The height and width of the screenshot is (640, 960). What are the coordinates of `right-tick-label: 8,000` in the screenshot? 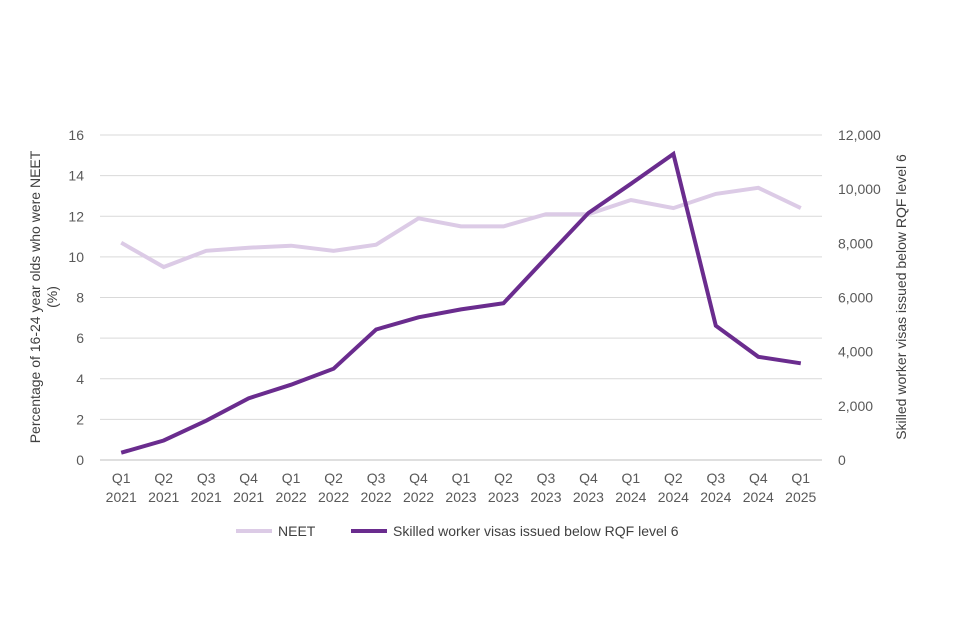 It's located at (855, 243).